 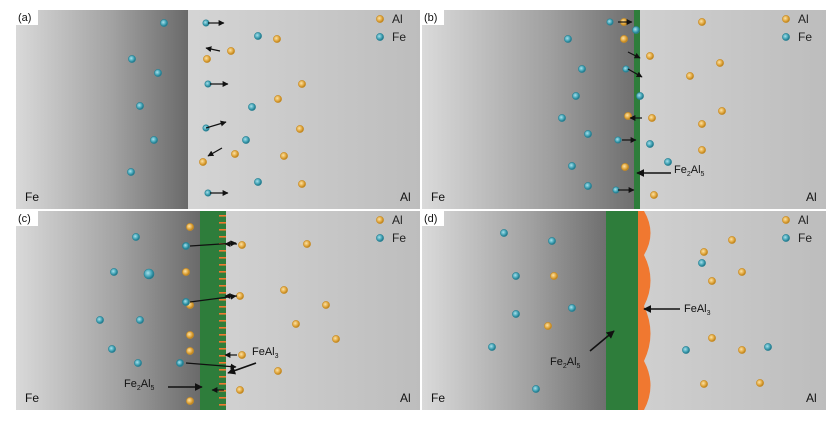 I want to click on al-side-label: Al, so click(x=405, y=197).